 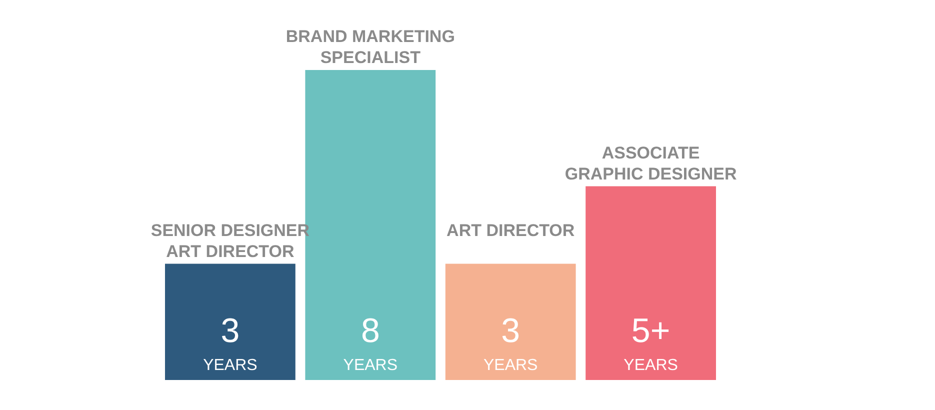 What do you see at coordinates (370, 47) in the screenshot?
I see `x-tick-label: BRAND MARKETING SPECIALIST` at bounding box center [370, 47].